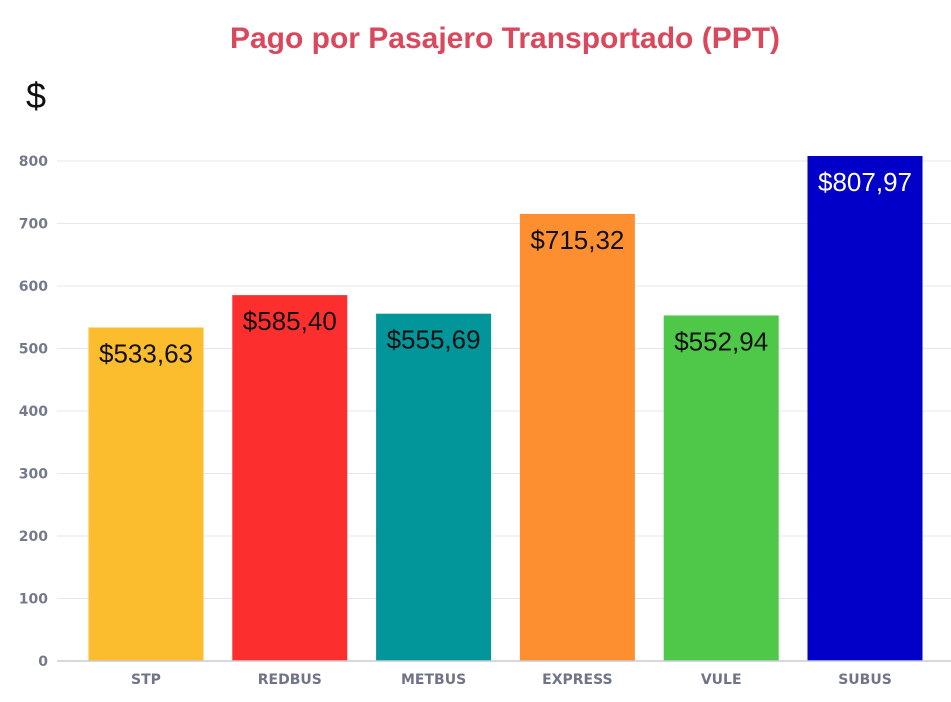 Image resolution: width=951 pixels, height=702 pixels. What do you see at coordinates (36, 95) in the screenshot?
I see `y-axis-unit-label: $` at bounding box center [36, 95].